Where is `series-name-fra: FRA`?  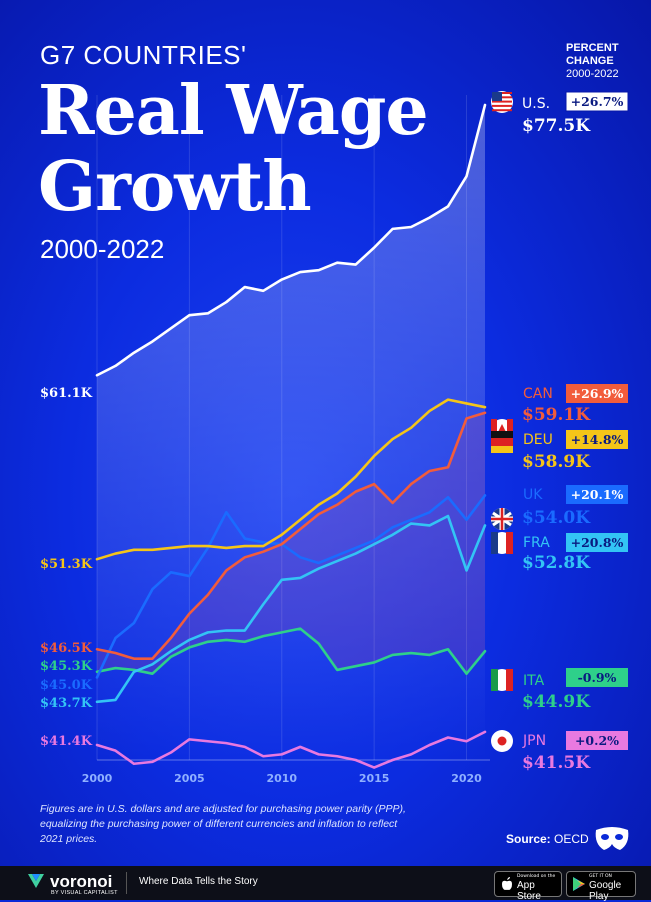 series-name-fra: FRA is located at coordinates (536, 543).